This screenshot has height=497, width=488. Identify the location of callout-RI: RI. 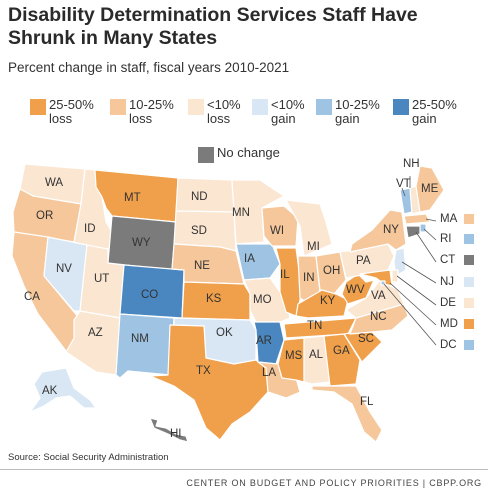
(457, 239).